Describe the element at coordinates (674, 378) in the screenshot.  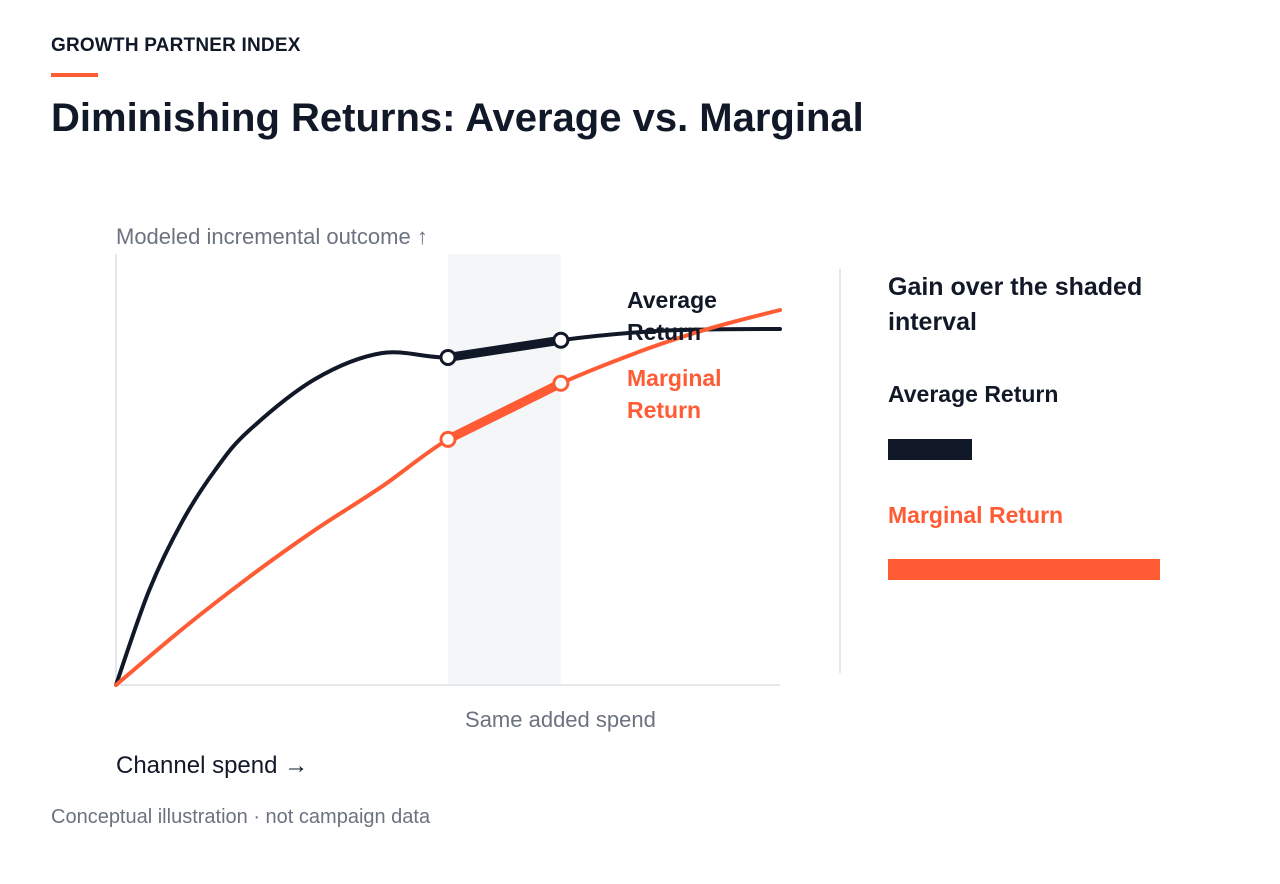
I see `series-label-marginal-return: Marginal` at that location.